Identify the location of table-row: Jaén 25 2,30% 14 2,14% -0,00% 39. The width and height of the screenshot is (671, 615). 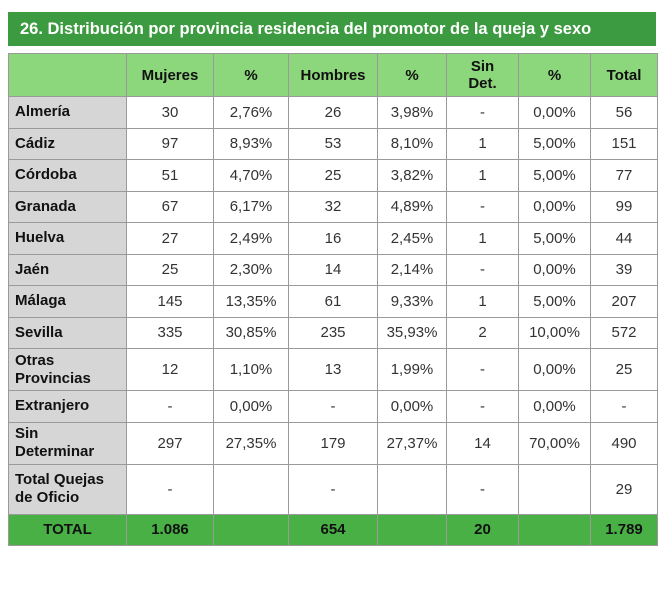
(333, 269).